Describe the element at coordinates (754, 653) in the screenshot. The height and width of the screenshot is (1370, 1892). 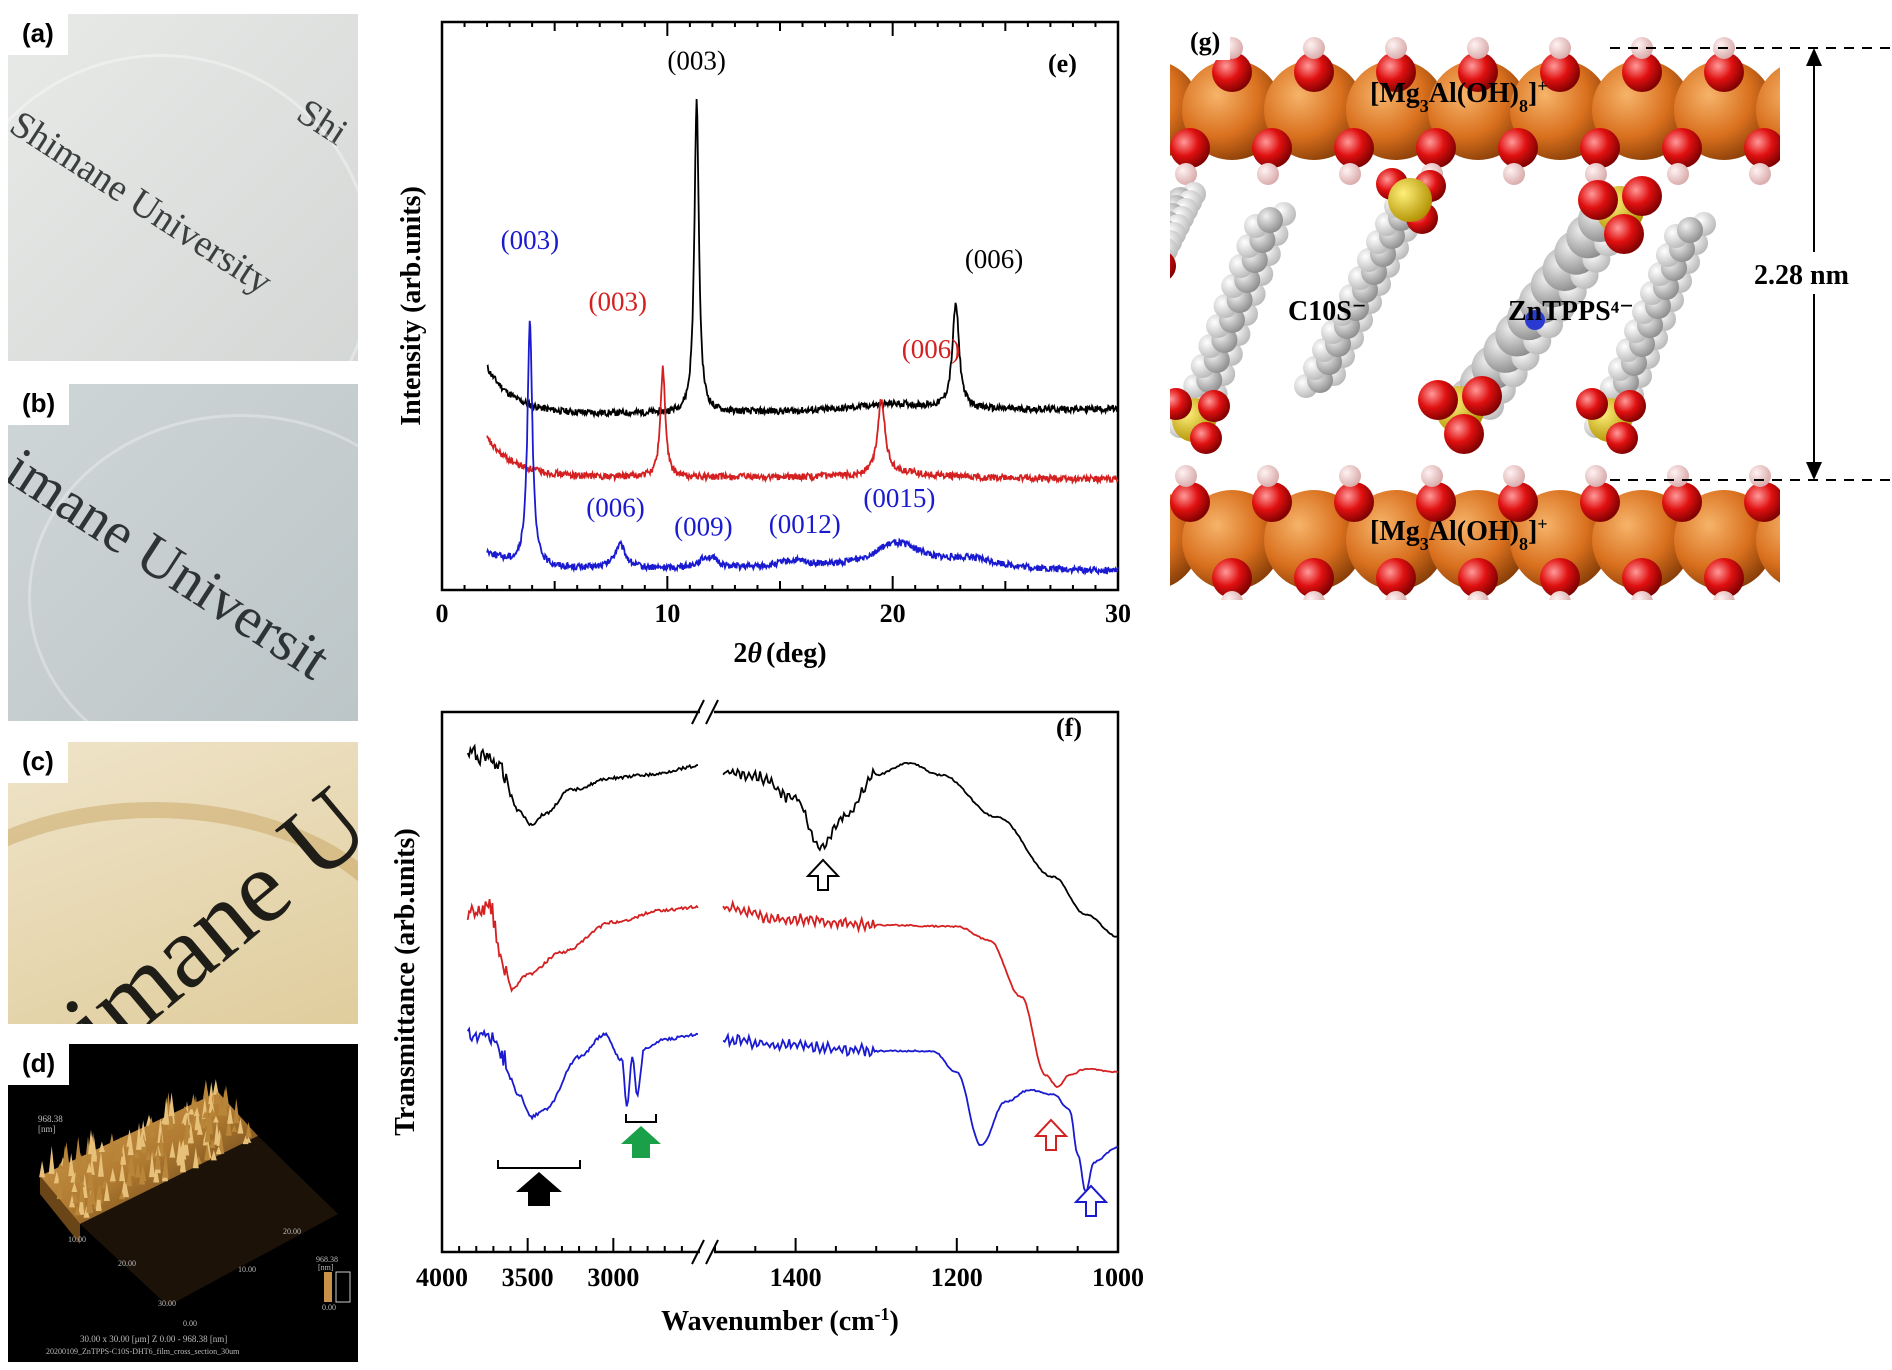
I see `xrd-xlabel-theta: θ` at that location.